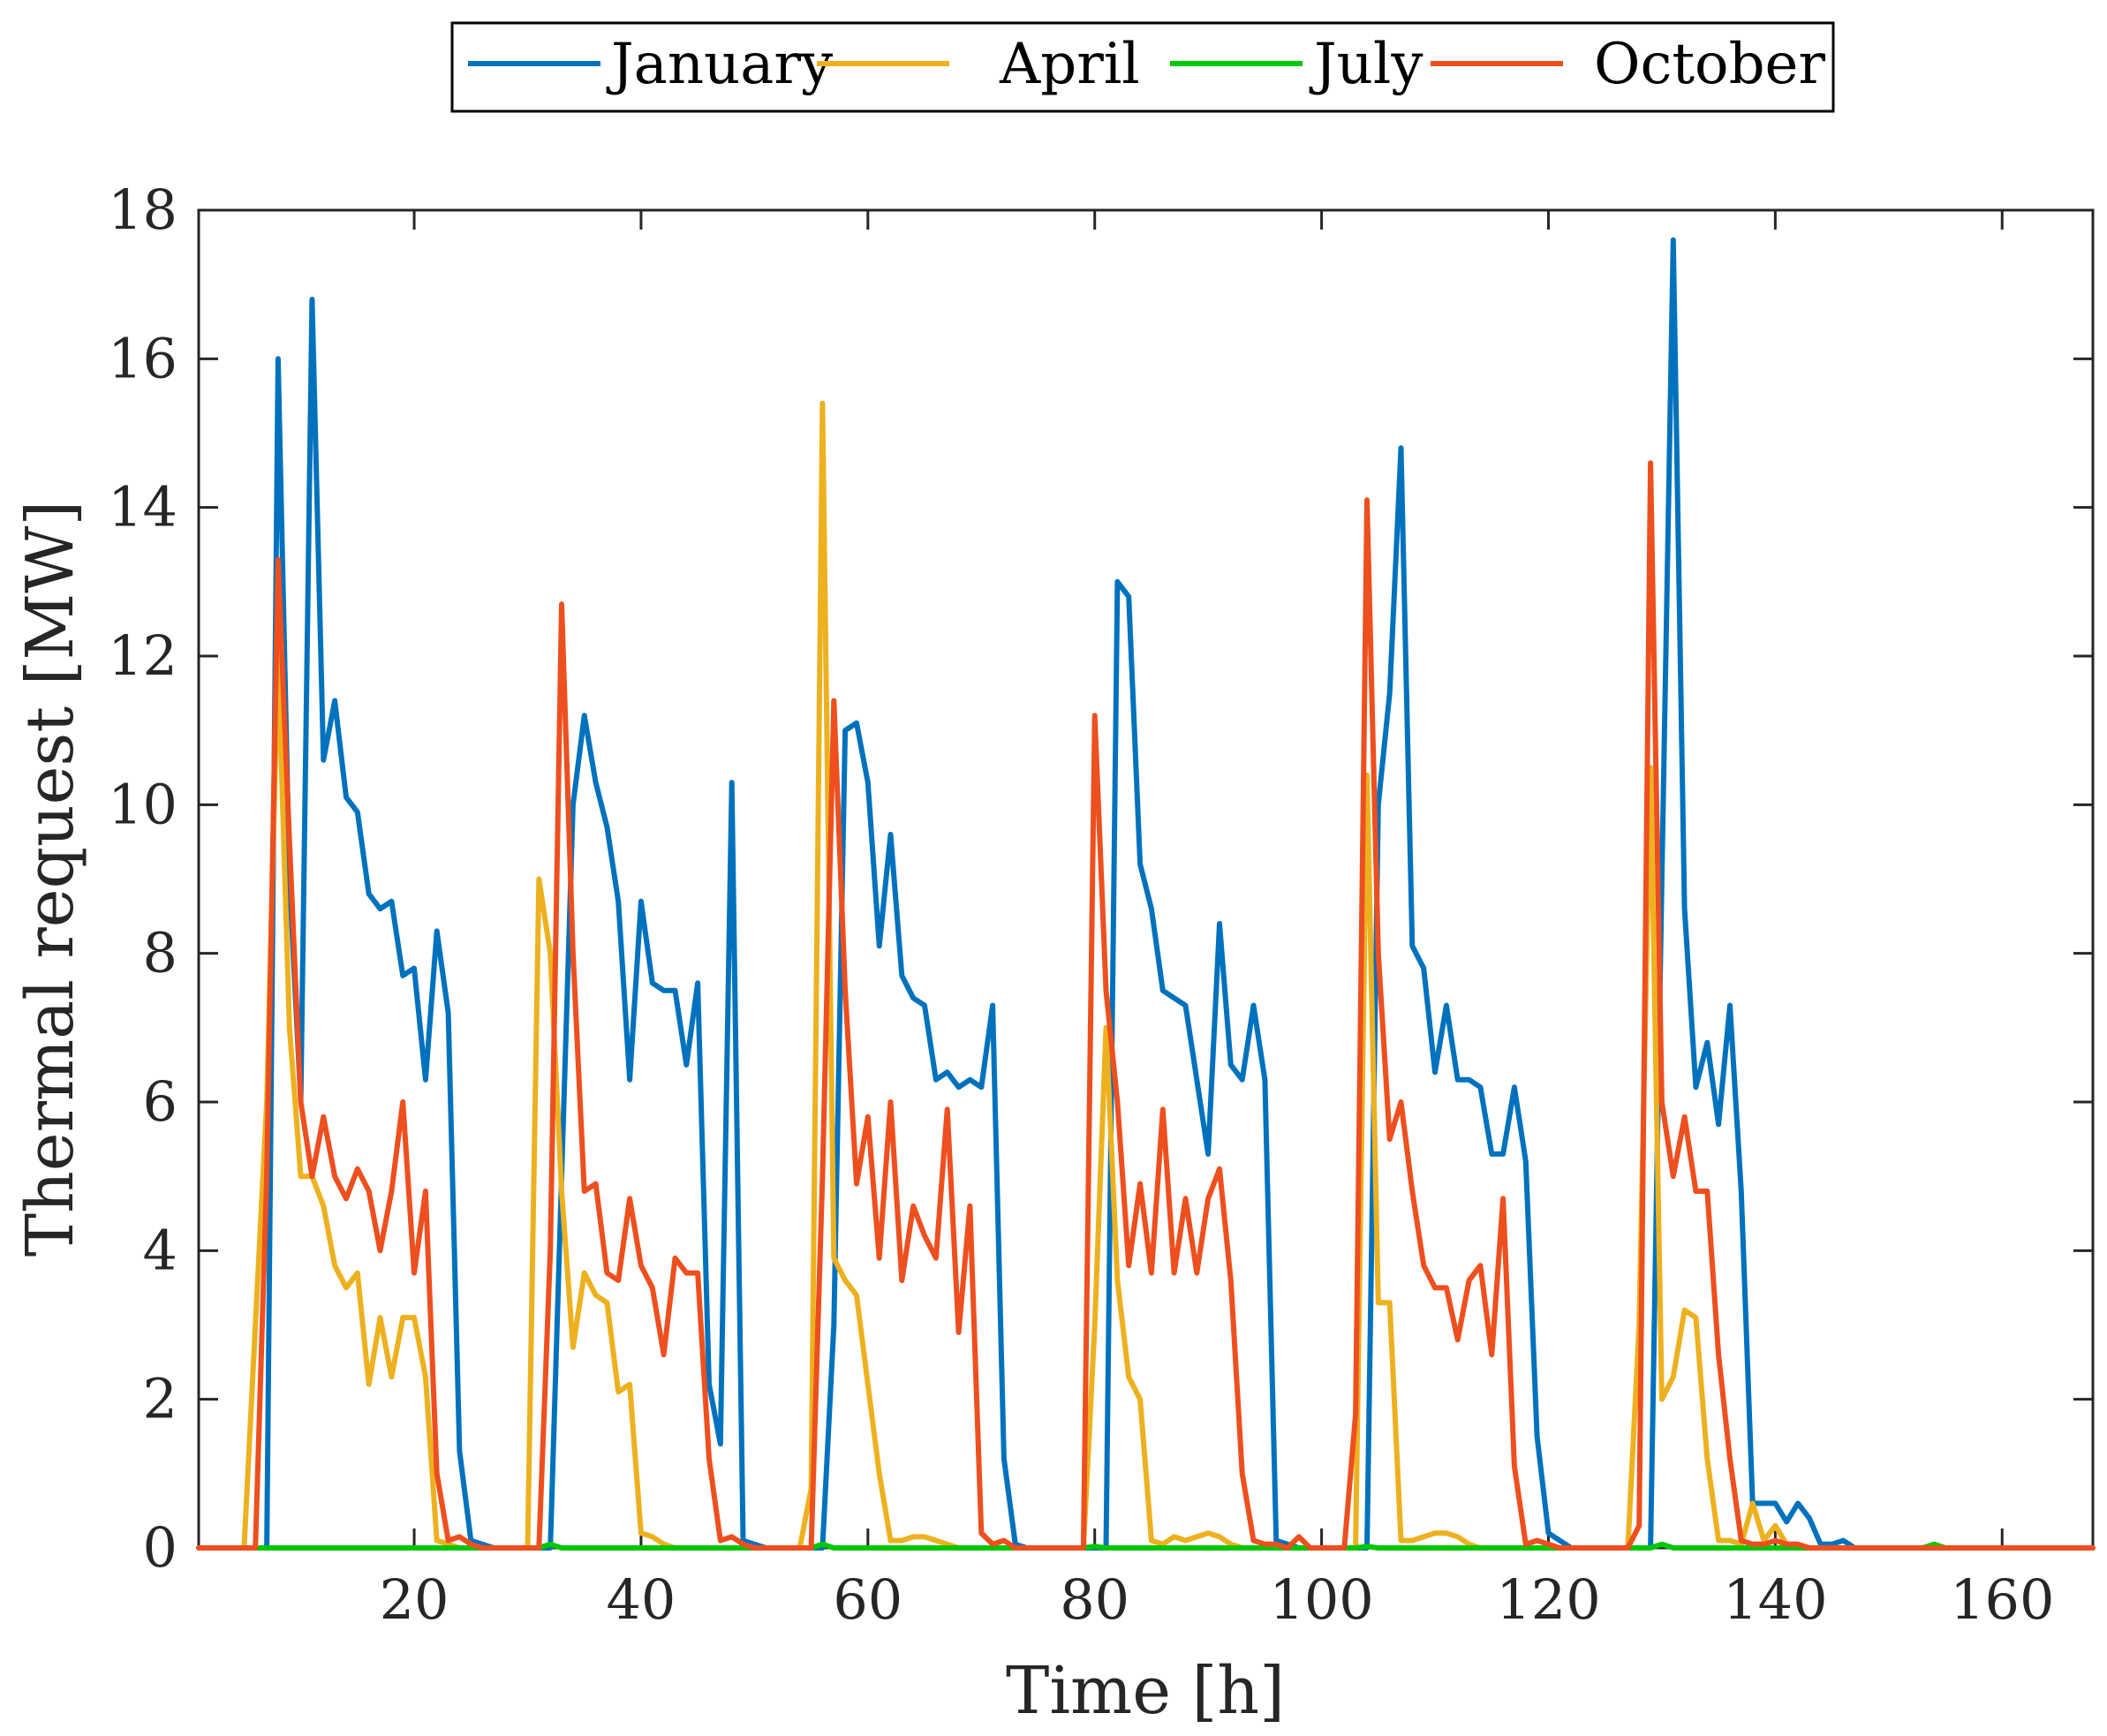  Describe the element at coordinates (1095, 1599) in the screenshot. I see `x-tick-label: 80` at that location.